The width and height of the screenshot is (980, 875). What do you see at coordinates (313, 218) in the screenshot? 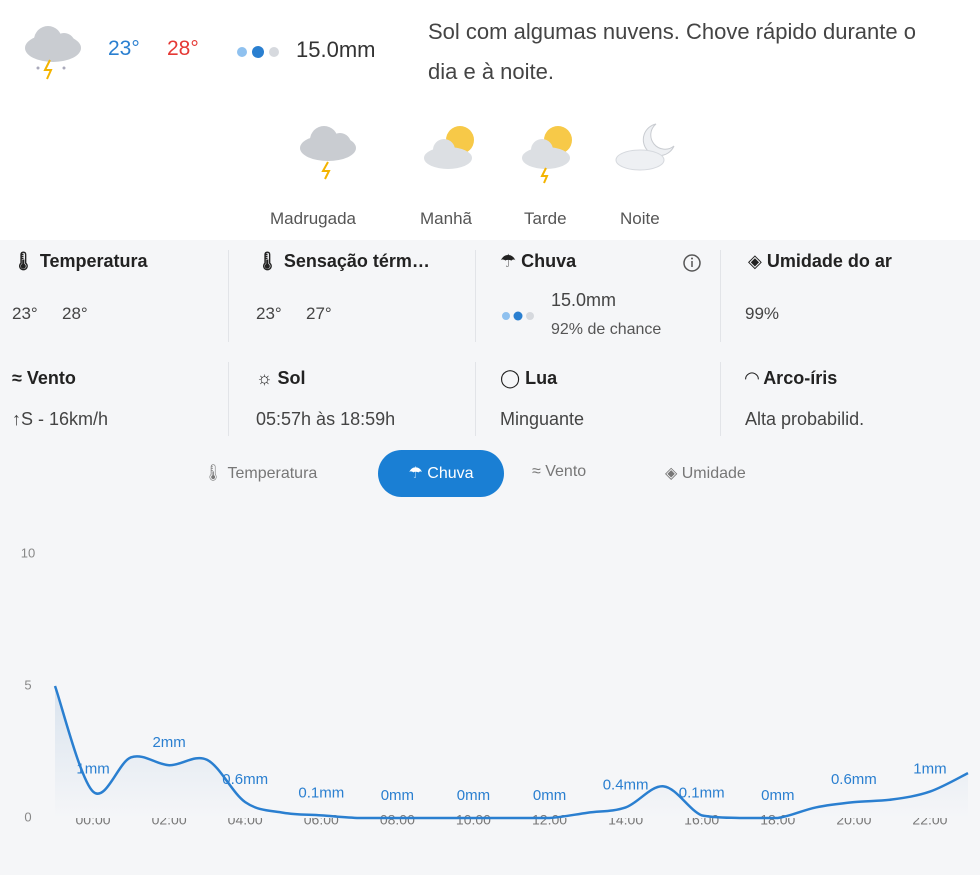
I see `period-label: Madrugada` at bounding box center [313, 218].